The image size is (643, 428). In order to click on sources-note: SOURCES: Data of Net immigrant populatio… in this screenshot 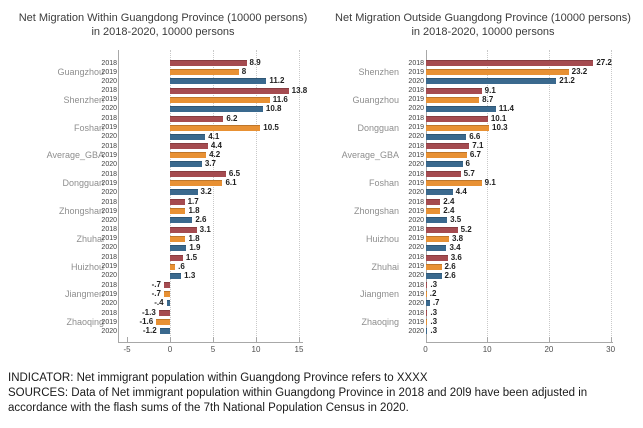, I will do `click(298, 400)`.